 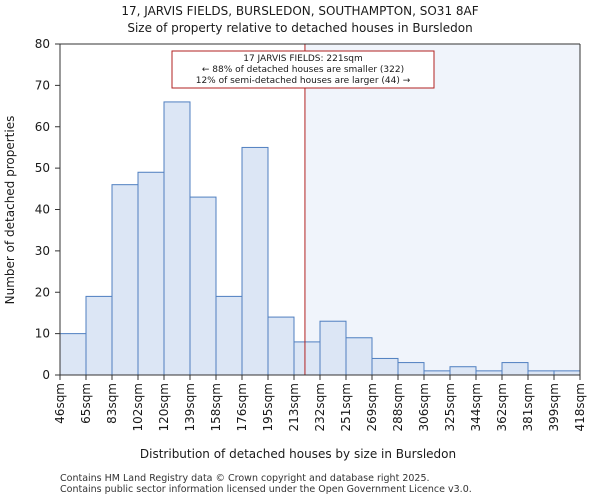 What do you see at coordinates (307, 358) in the screenshot?
I see `bar-213sqm` at bounding box center [307, 358].